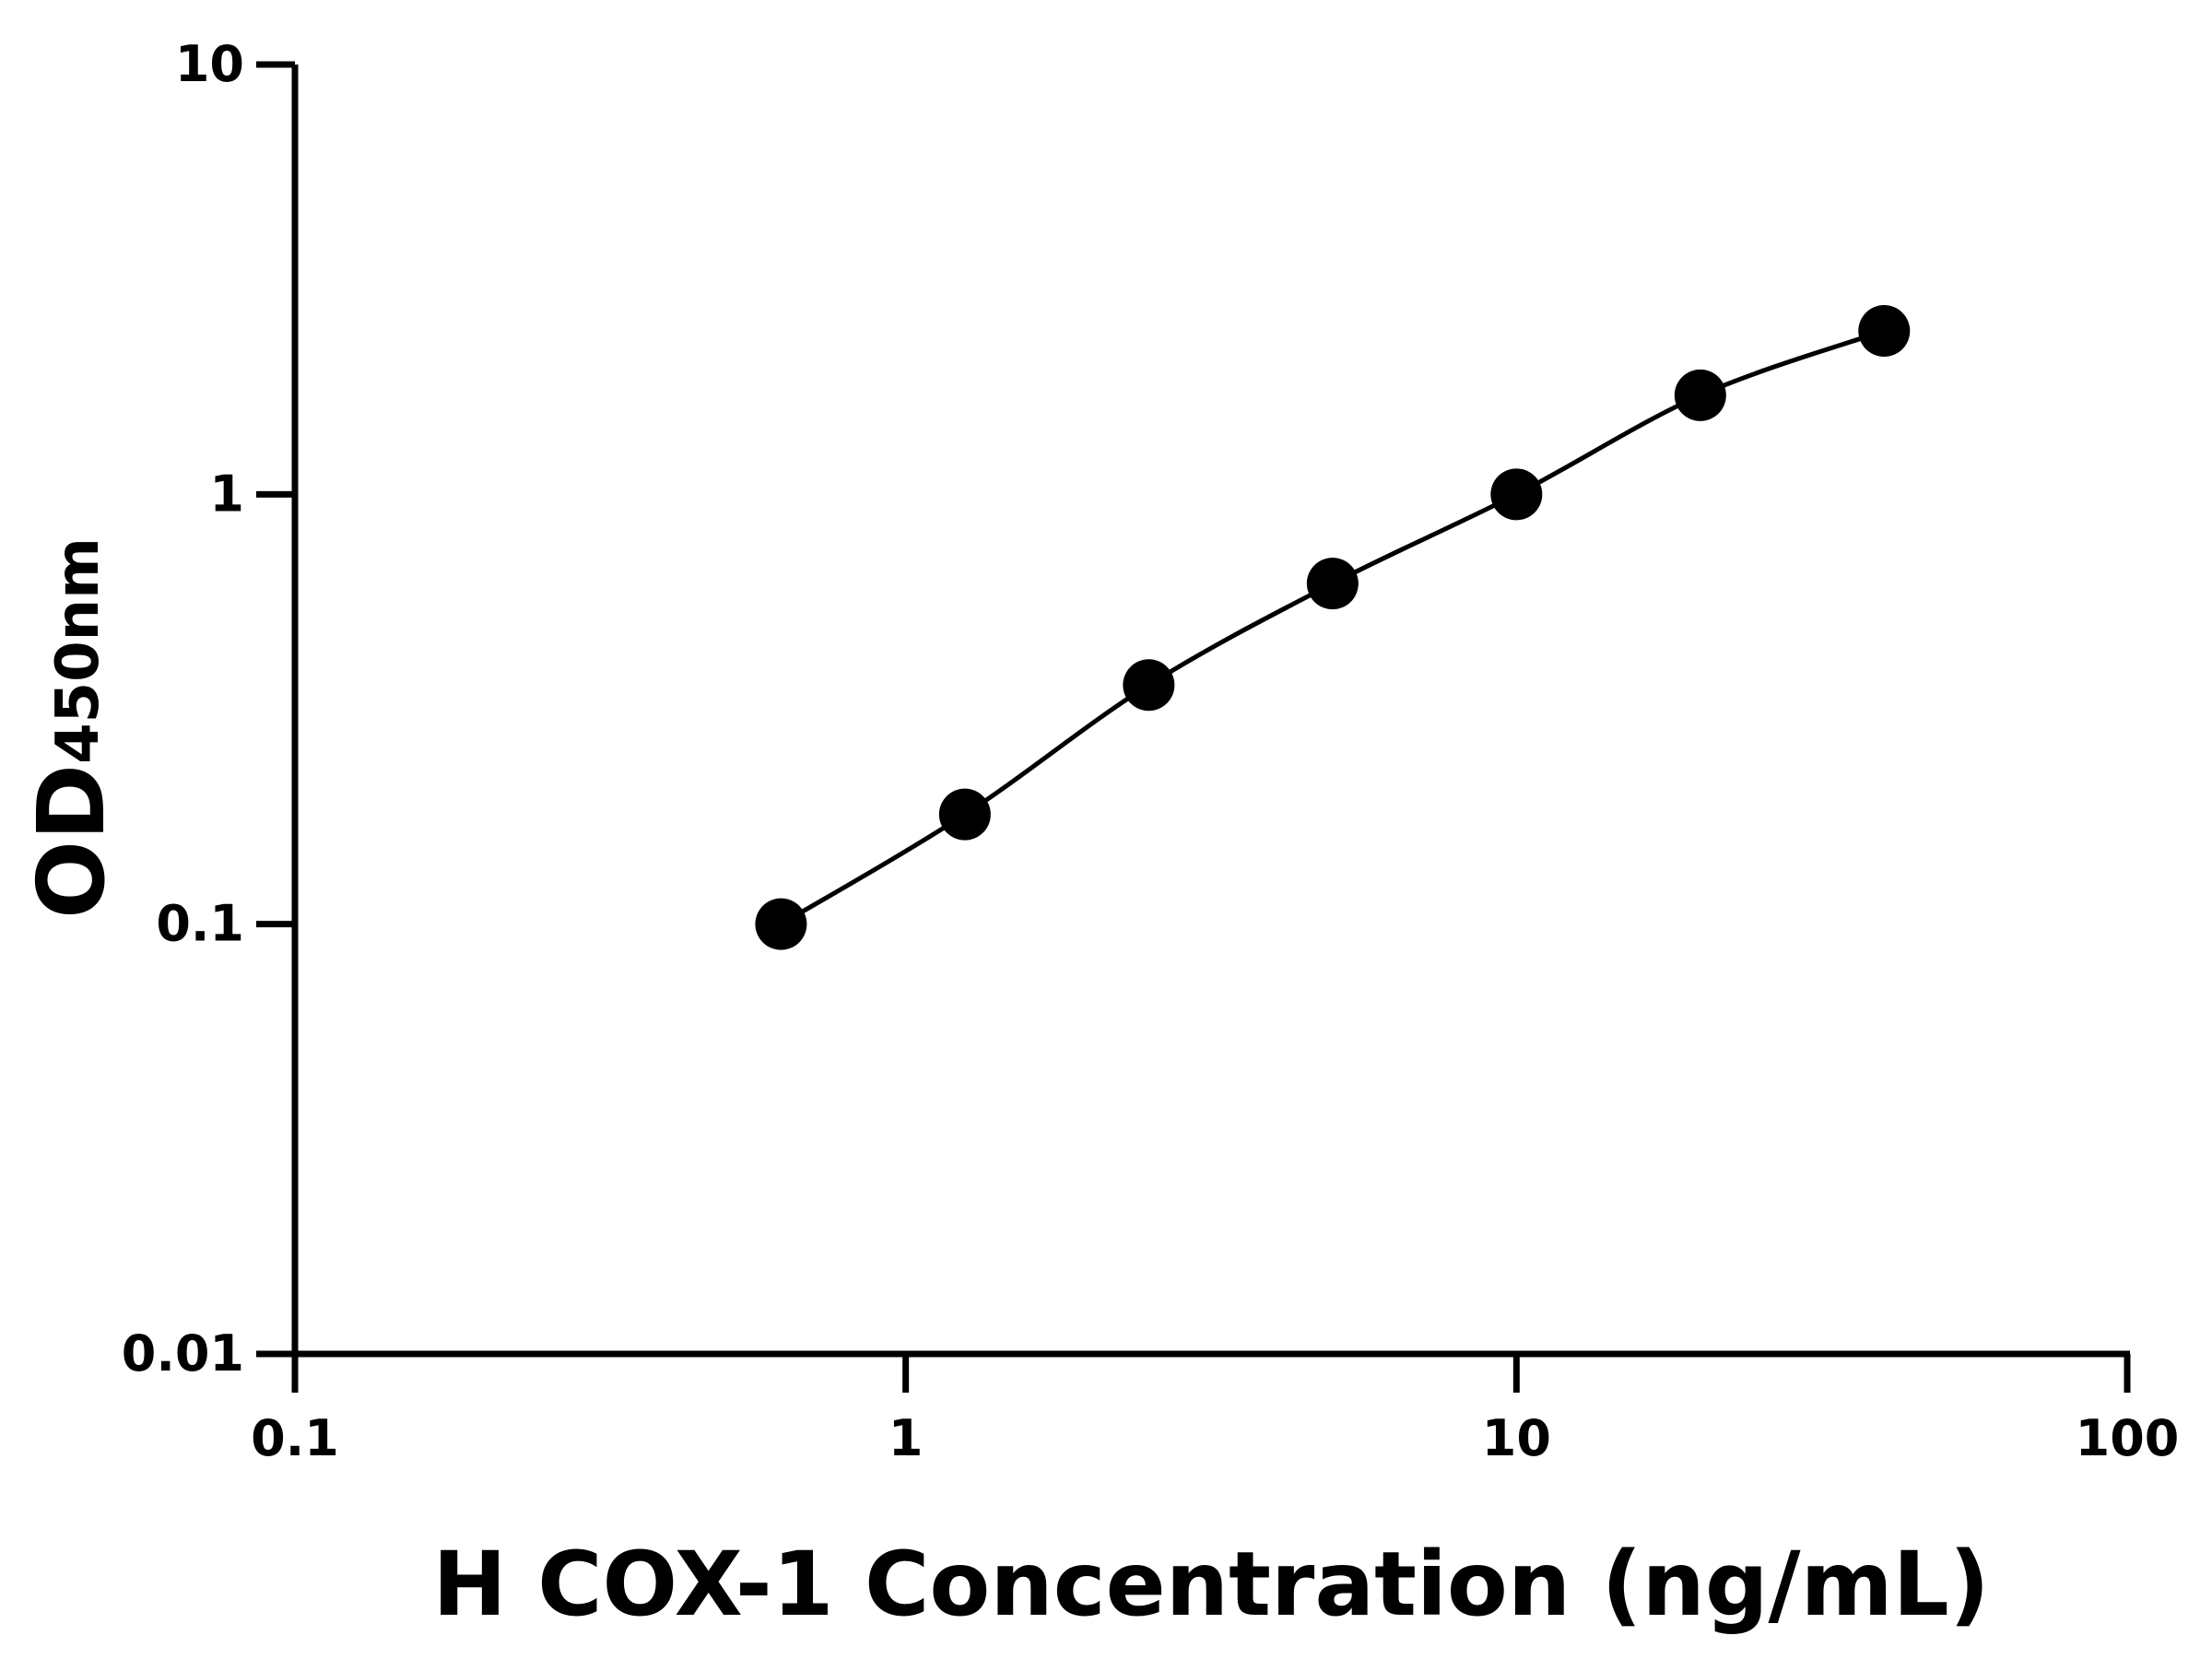  What do you see at coordinates (78, 650) in the screenshot?
I see `y-axis-label-subscript: 450nm` at bounding box center [78, 650].